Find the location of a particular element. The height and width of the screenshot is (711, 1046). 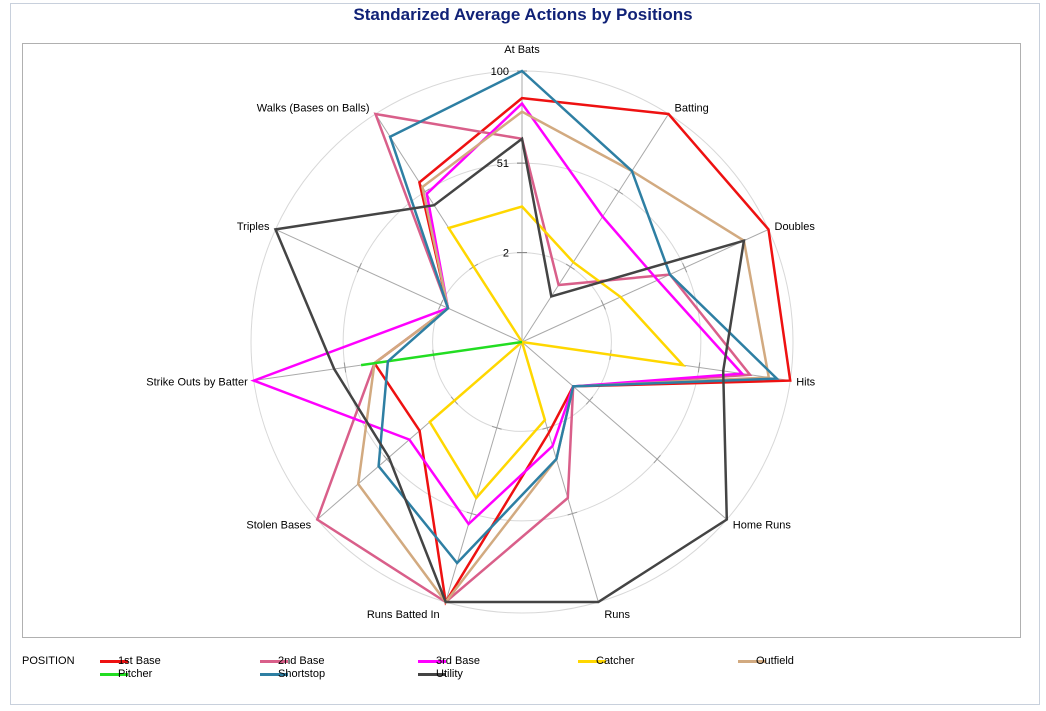

radial-tick-label: 2 is located at coordinates (506, 254).